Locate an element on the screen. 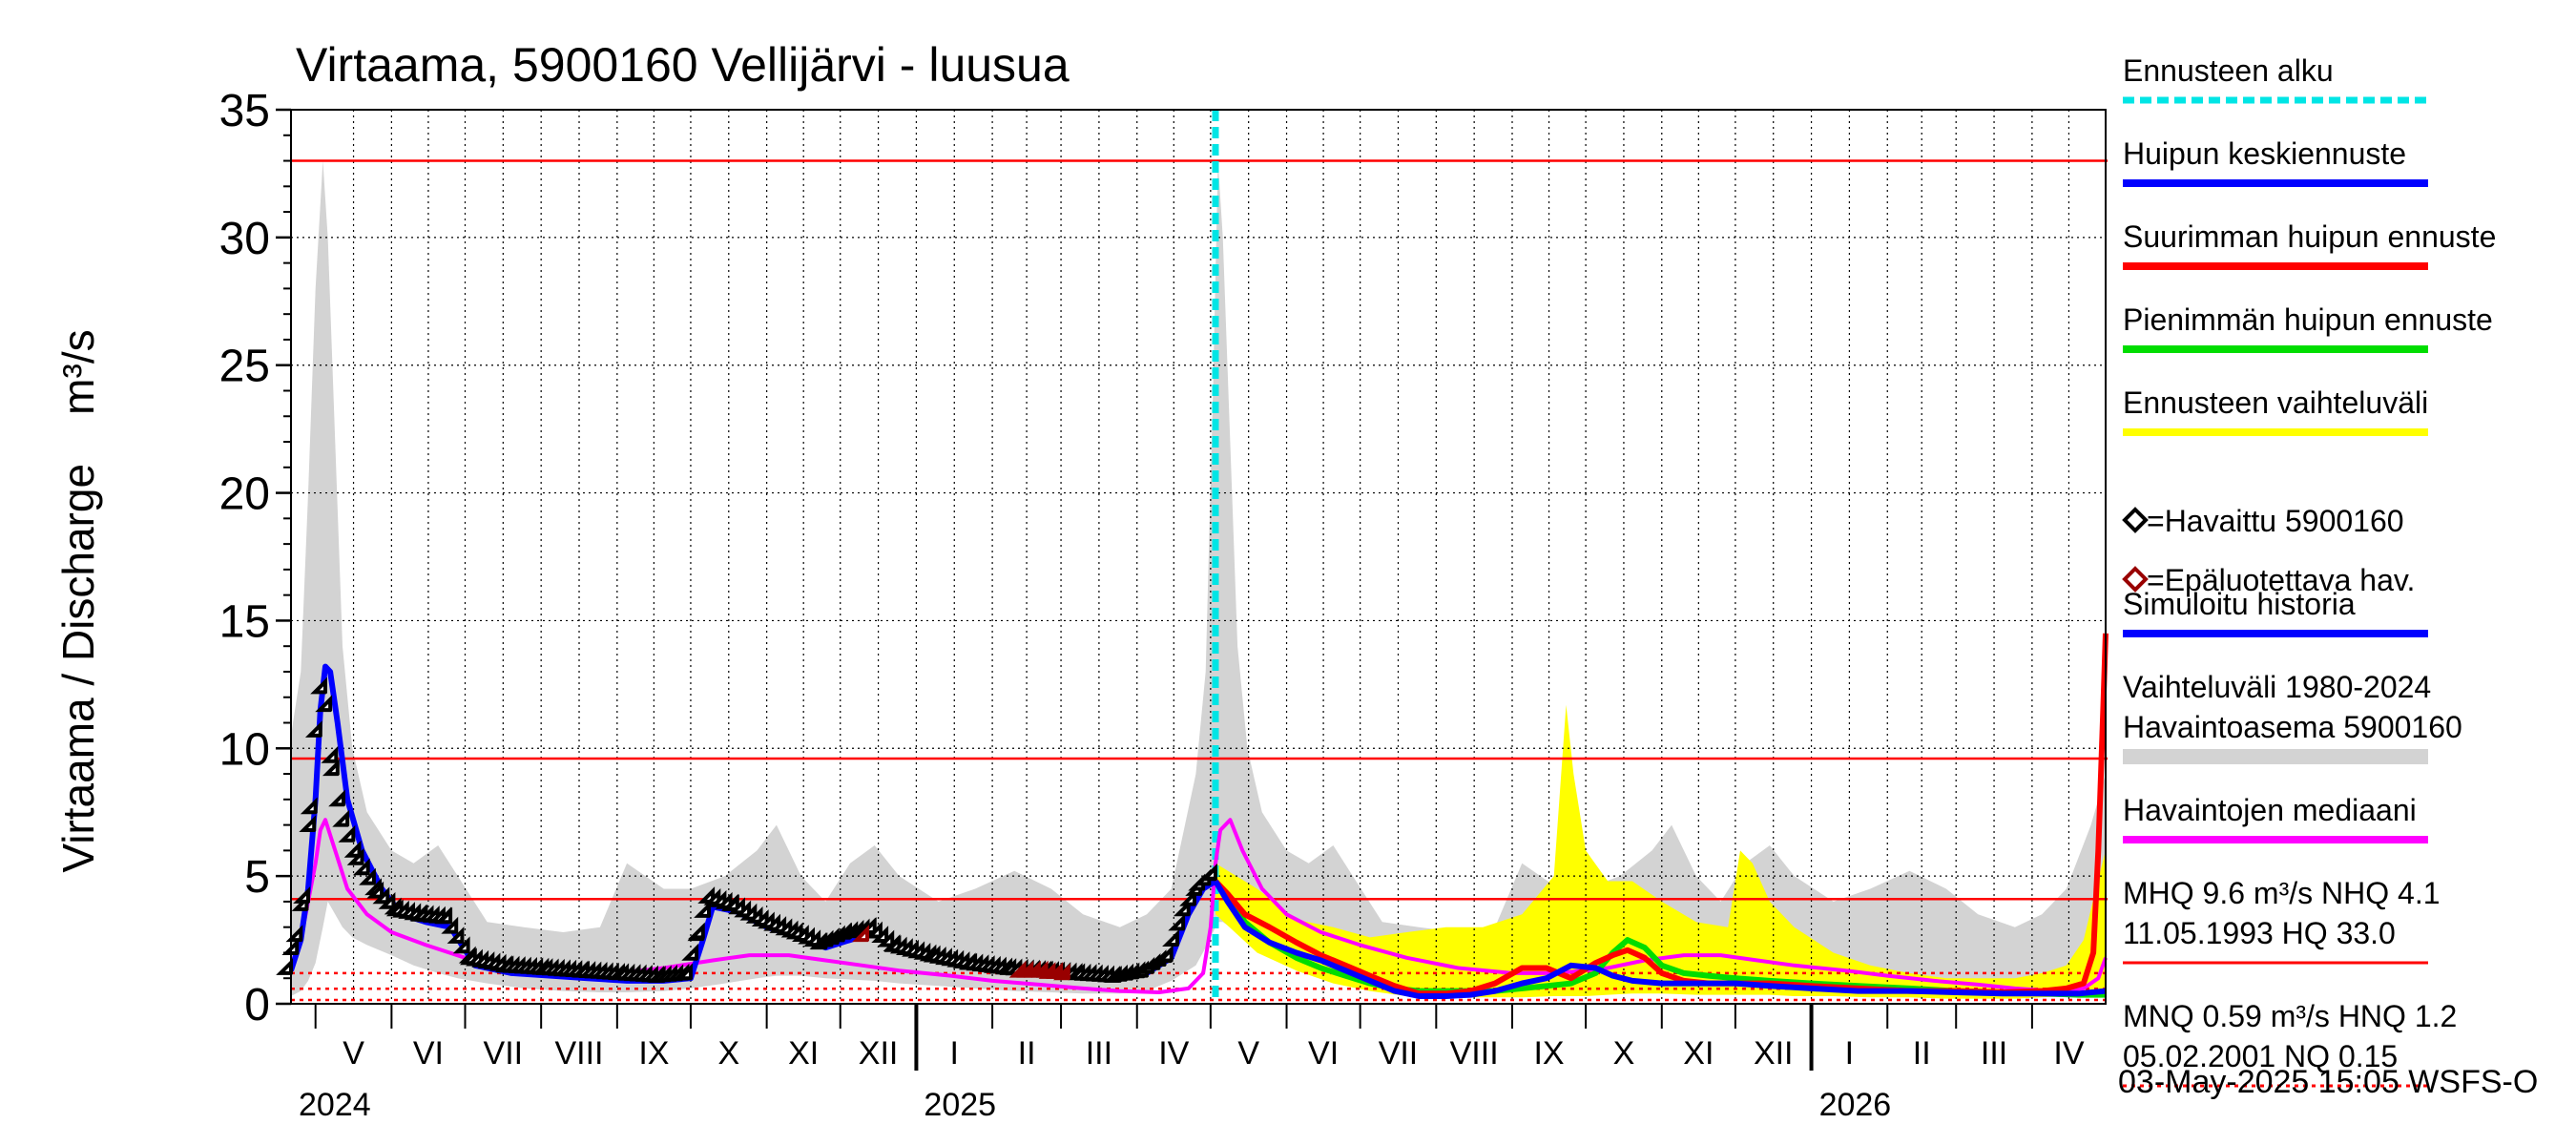 The height and width of the screenshot is (1145, 2576). observation-markers is located at coordinates (747, 830).